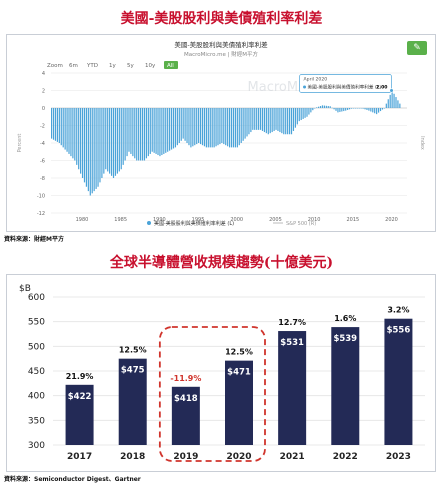  Describe the element at coordinates (92, 66) in the screenshot. I see `zoom-option-ytd: YTD` at that location.